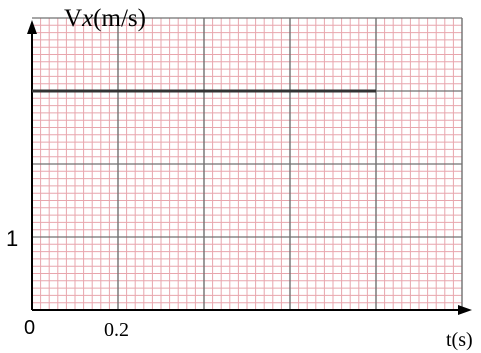 Image resolution: width=481 pixels, height=353 pixels. Describe the element at coordinates (119, 18) in the screenshot. I see `y-axis-title-unit: (m/s)` at that location.